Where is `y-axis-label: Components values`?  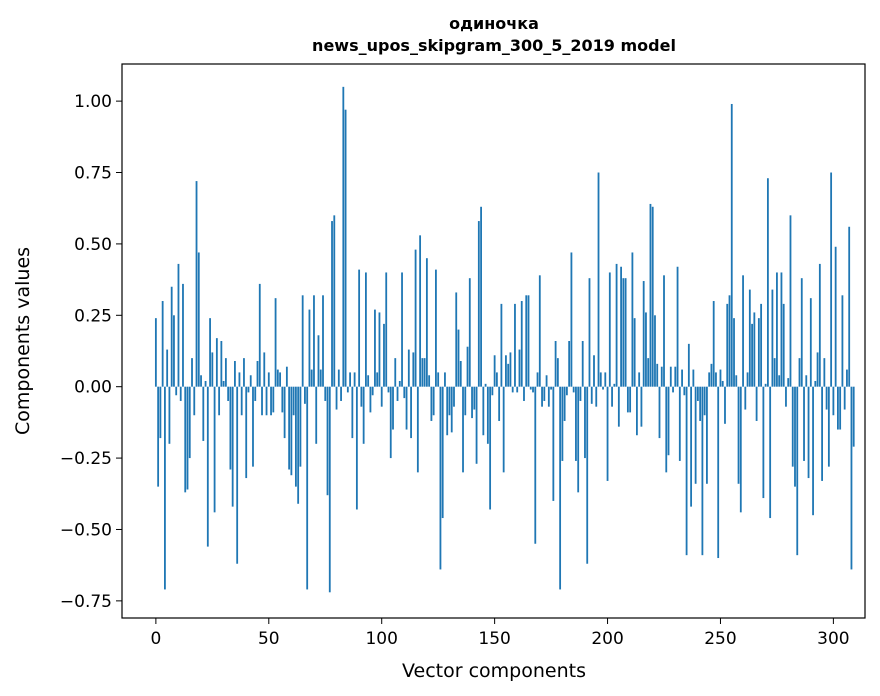
y-axis-label: Components values is located at coordinates (23, 341).